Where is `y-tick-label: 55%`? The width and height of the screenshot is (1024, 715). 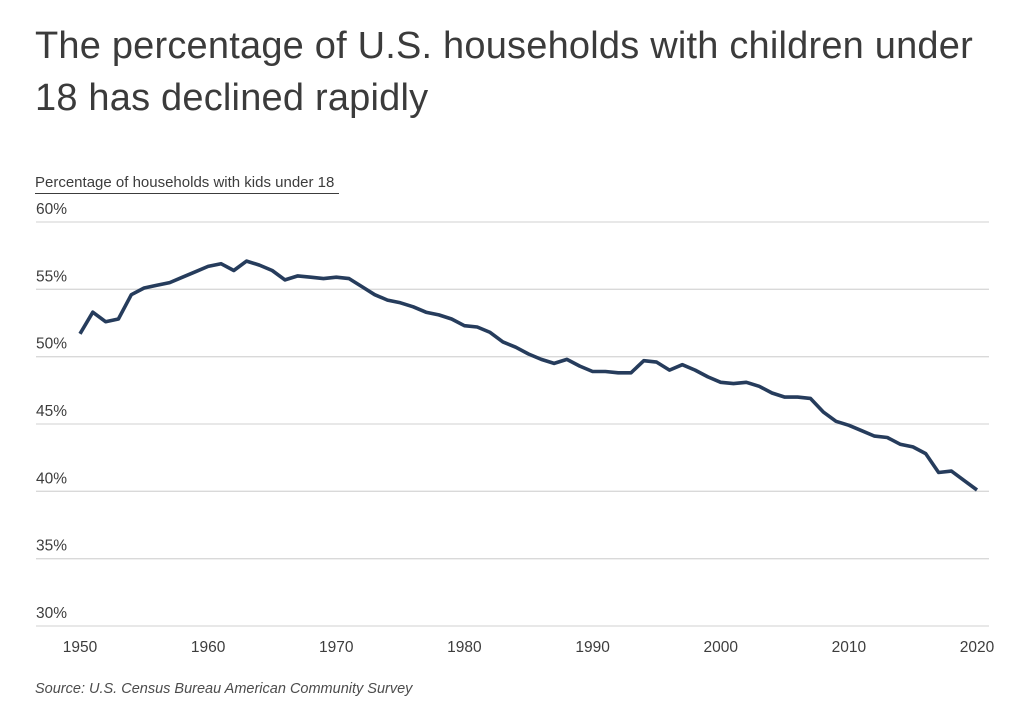 y-tick-label: 55% is located at coordinates (51, 276).